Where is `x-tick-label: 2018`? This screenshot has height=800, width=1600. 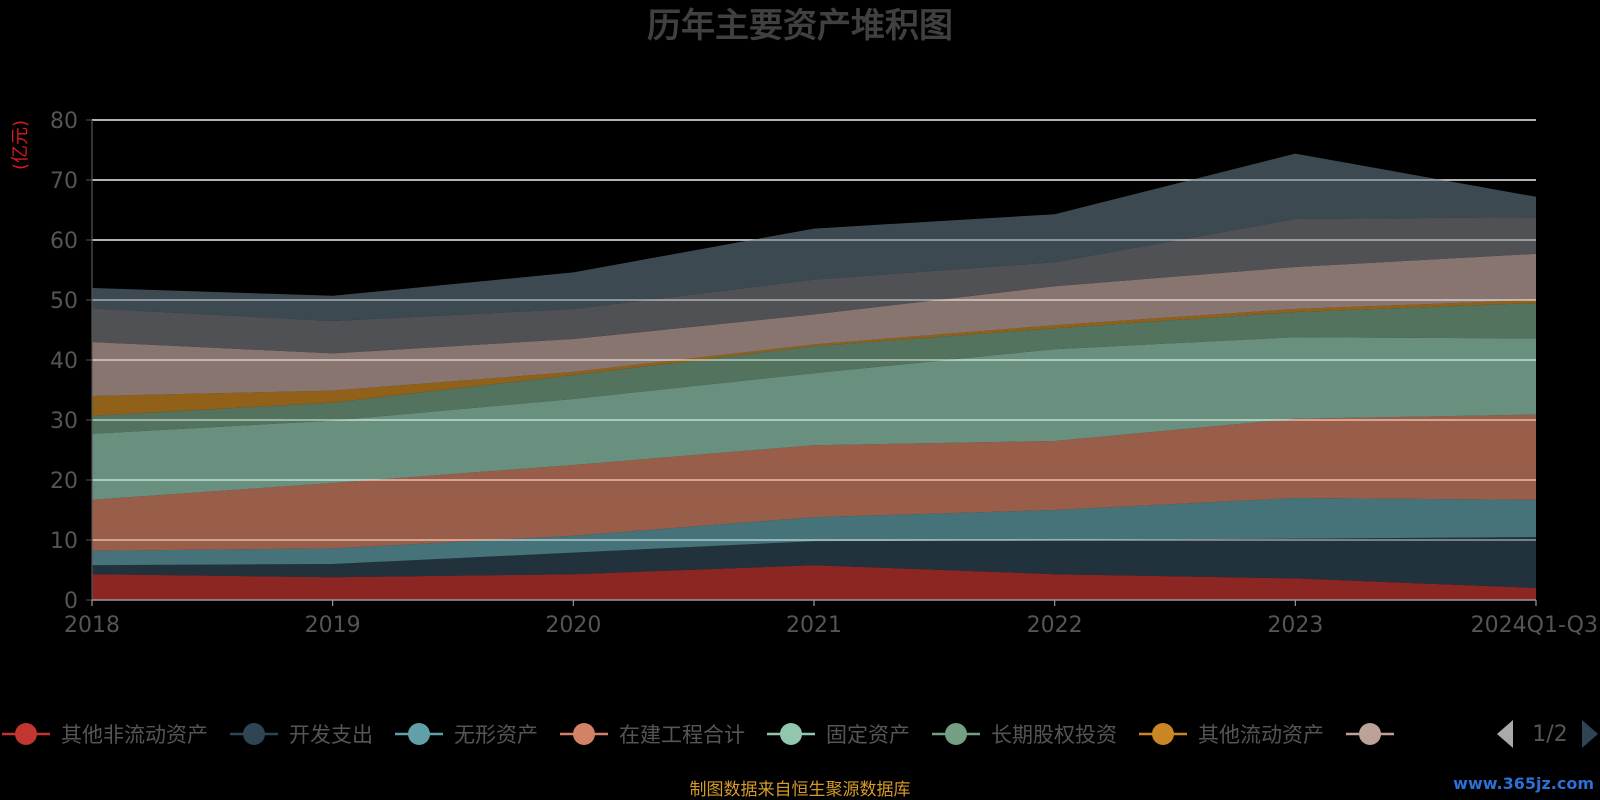
x-tick-label: 2018 is located at coordinates (92, 625).